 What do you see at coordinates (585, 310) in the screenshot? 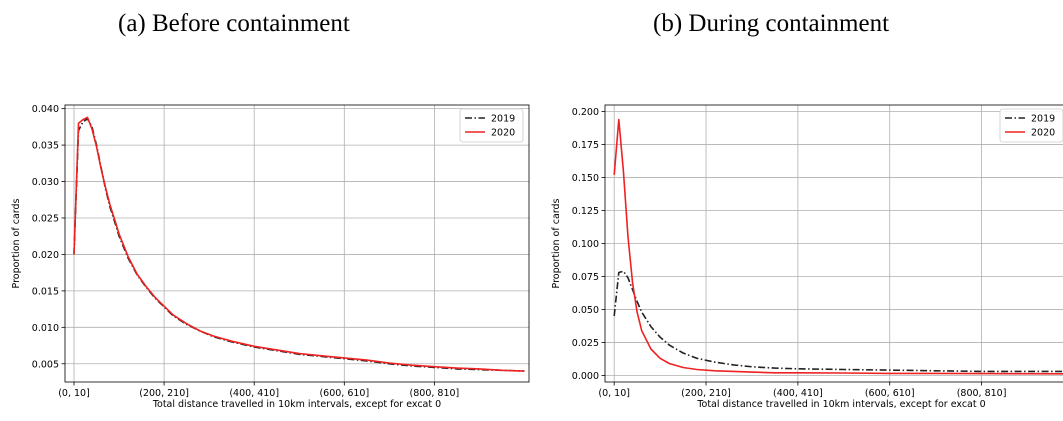
I see `y-tick-label: 0.050` at bounding box center [585, 310].